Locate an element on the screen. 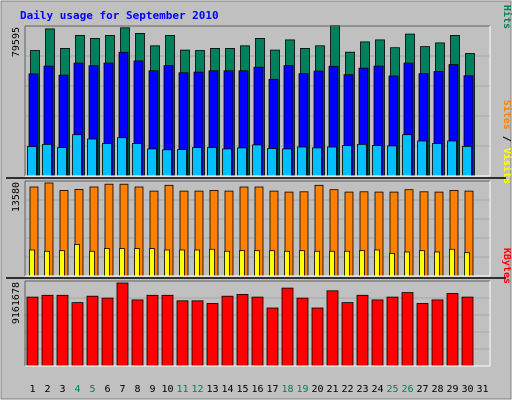 This screenshot has height=400, width=512. x-tick-label: 14 is located at coordinates (227, 389).